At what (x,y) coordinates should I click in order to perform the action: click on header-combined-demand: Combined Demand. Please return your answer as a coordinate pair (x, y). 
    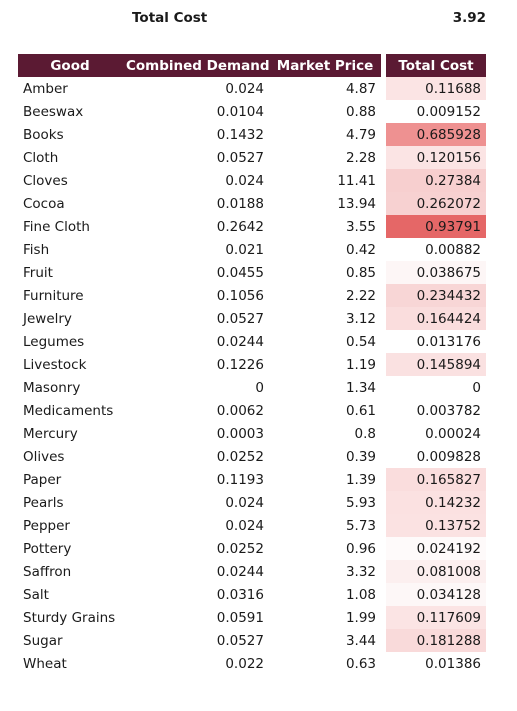
    Looking at the image, I should click on (195, 65).